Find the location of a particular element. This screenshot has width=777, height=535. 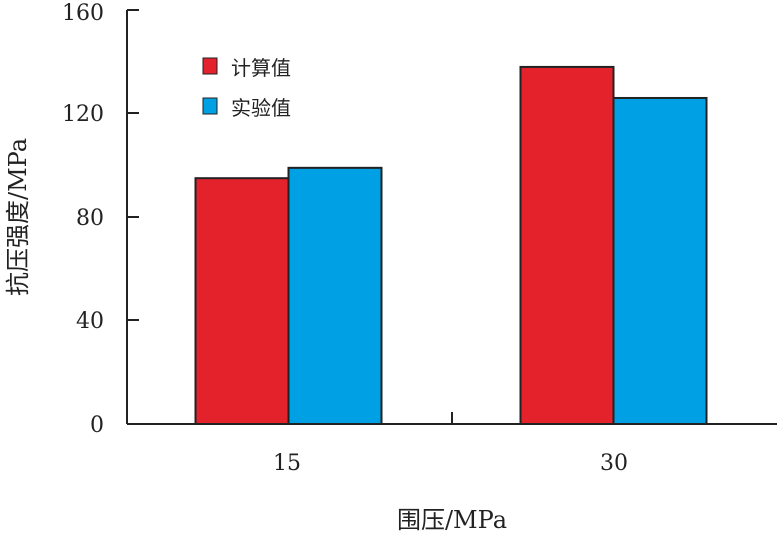

y-tick-120: 120 is located at coordinates (100, 114).